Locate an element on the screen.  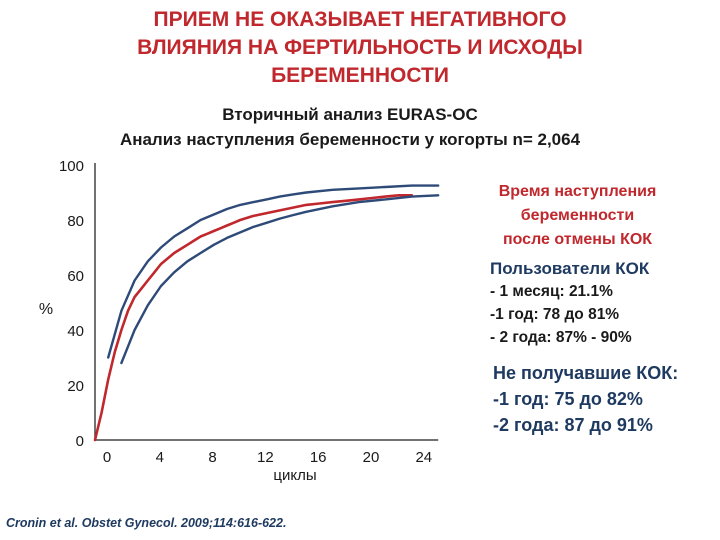
y-tick-label: 80 is located at coordinates (75, 221).